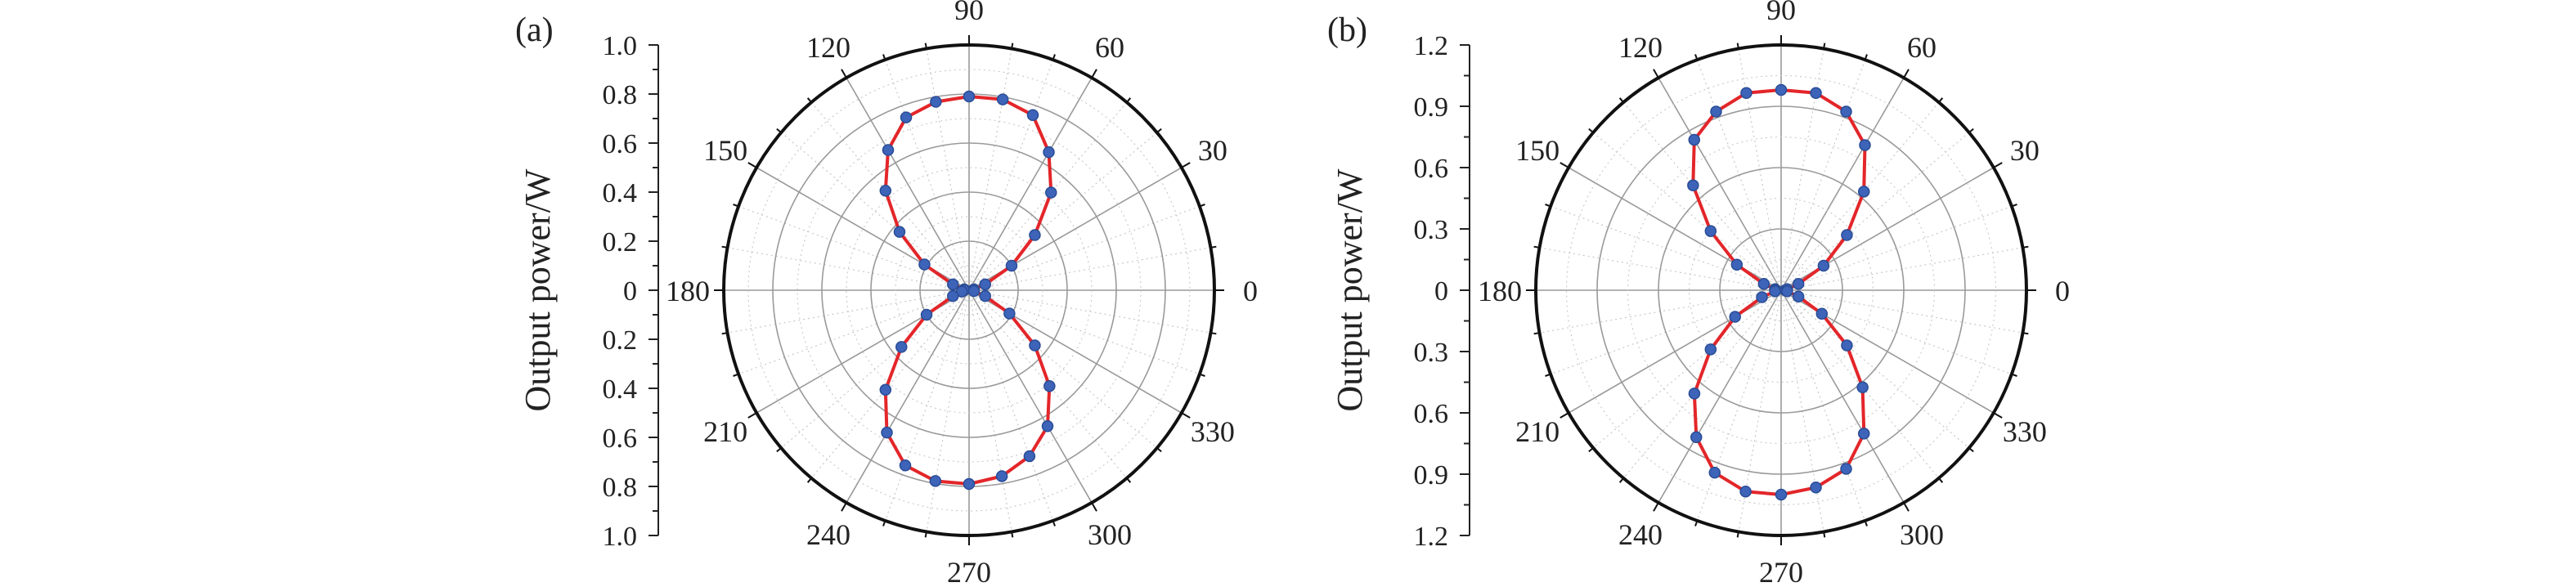 This screenshot has width=2576, height=587. What do you see at coordinates (1781, 13) in the screenshot?
I see `angle-label: 90` at bounding box center [1781, 13].